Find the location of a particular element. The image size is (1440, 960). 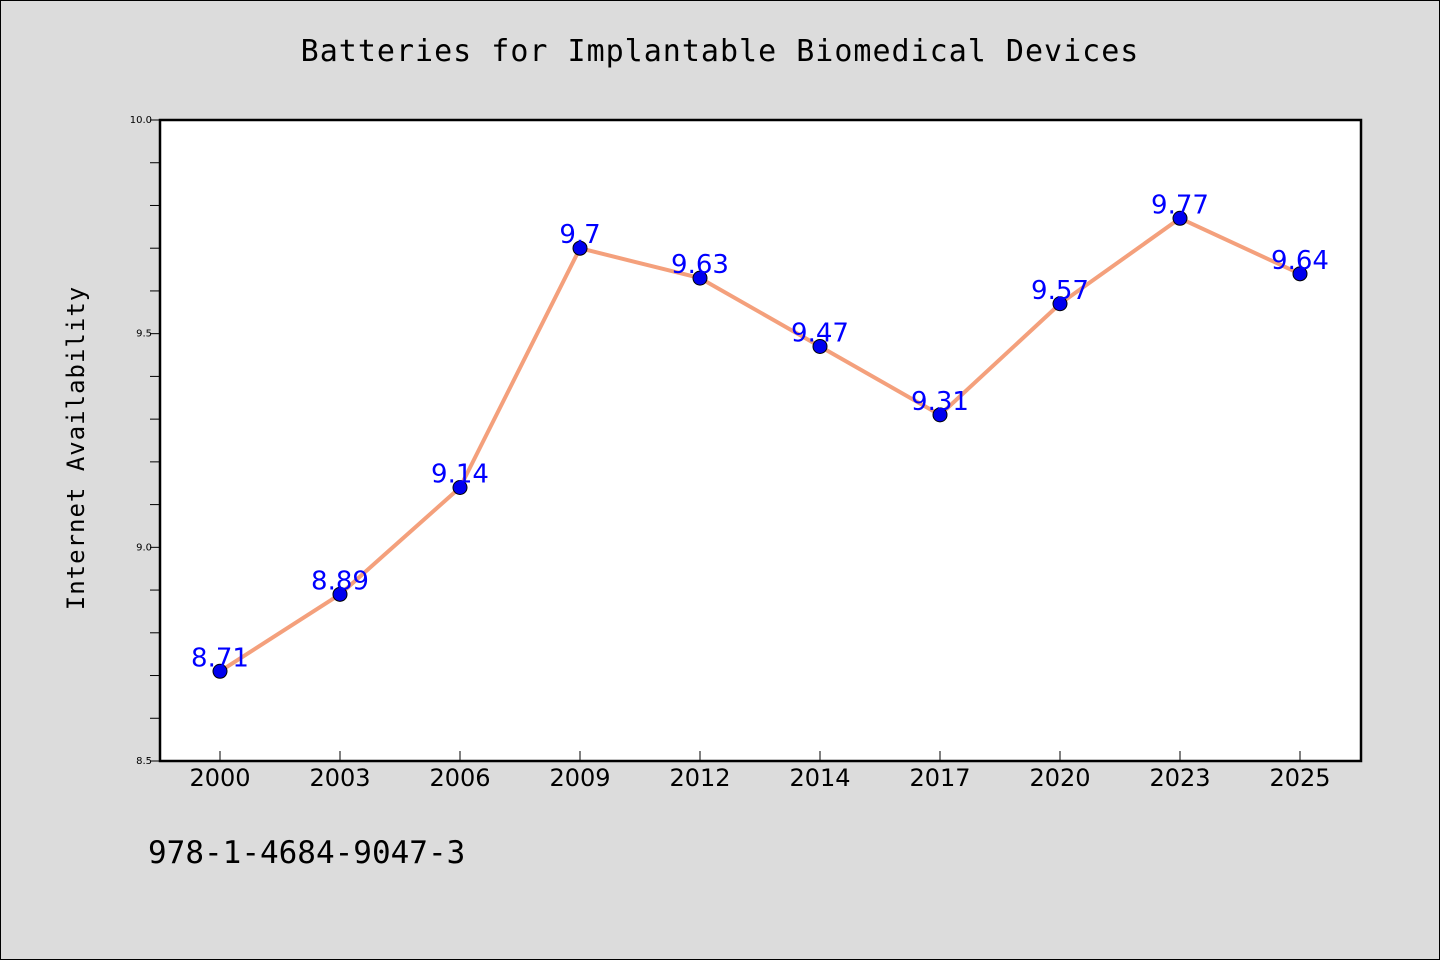

data-label: 9.7 is located at coordinates (579, 235).